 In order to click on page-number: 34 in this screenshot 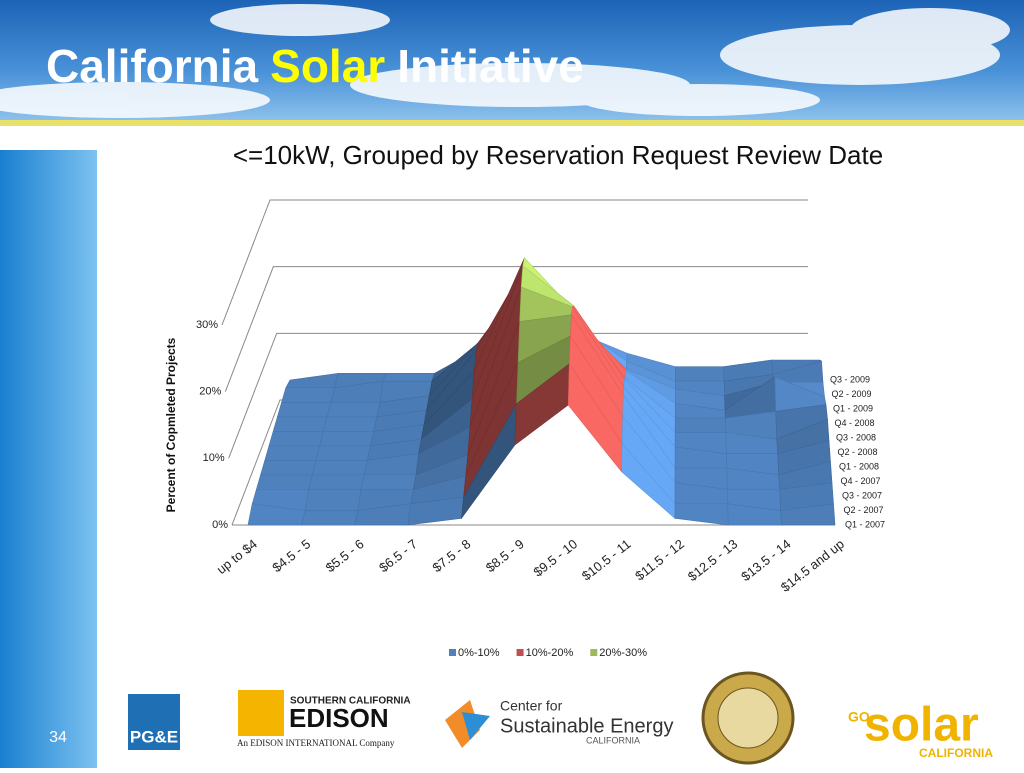, I will do `click(58, 737)`.